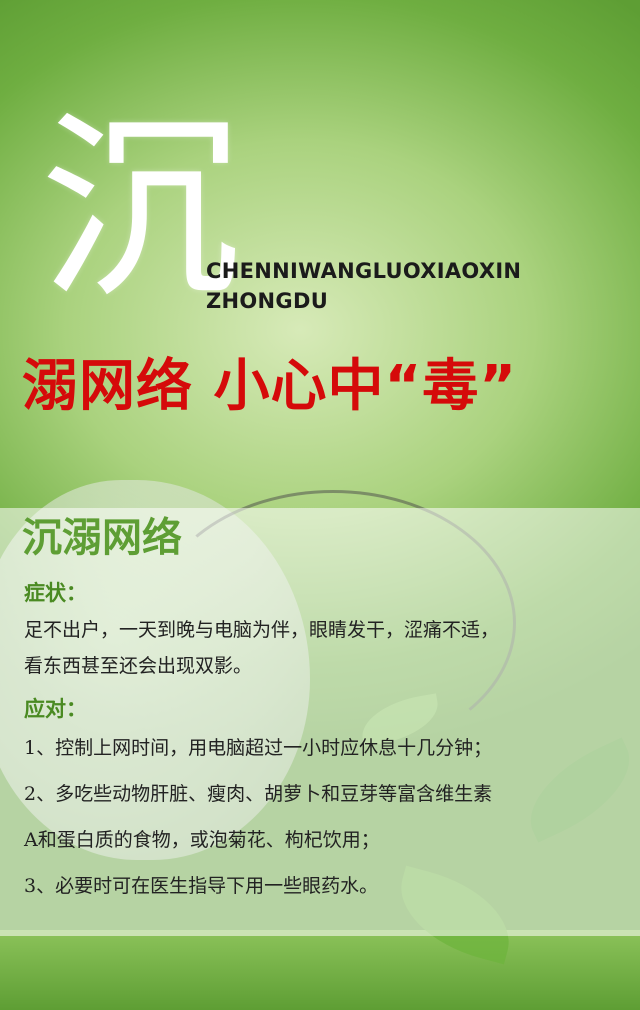  Describe the element at coordinates (258, 748) in the screenshot. I see `response-item: 1、控制上网时间，用电脑超过一小时应休息十几分钟；` at that location.